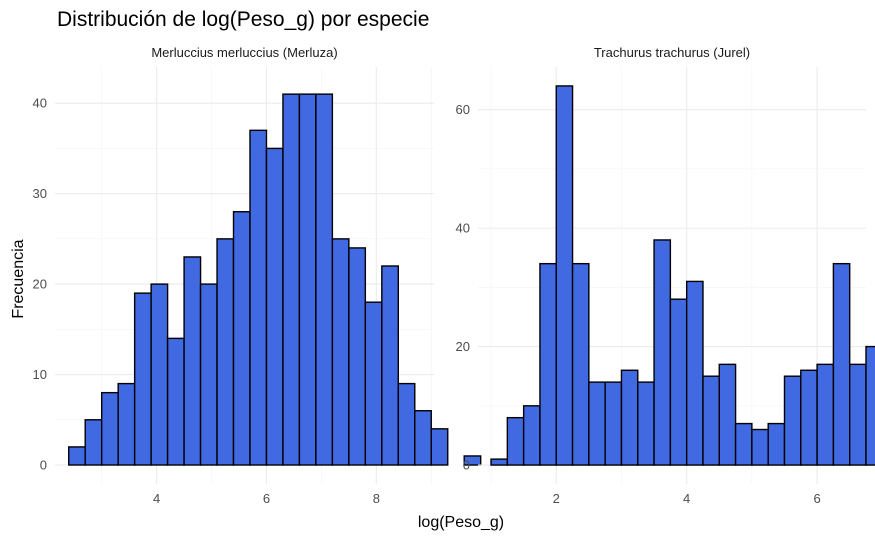 Image resolution: width=875 pixels, height=540 pixels. I want to click on x-axis-title: log(Peso_g), so click(461, 522).